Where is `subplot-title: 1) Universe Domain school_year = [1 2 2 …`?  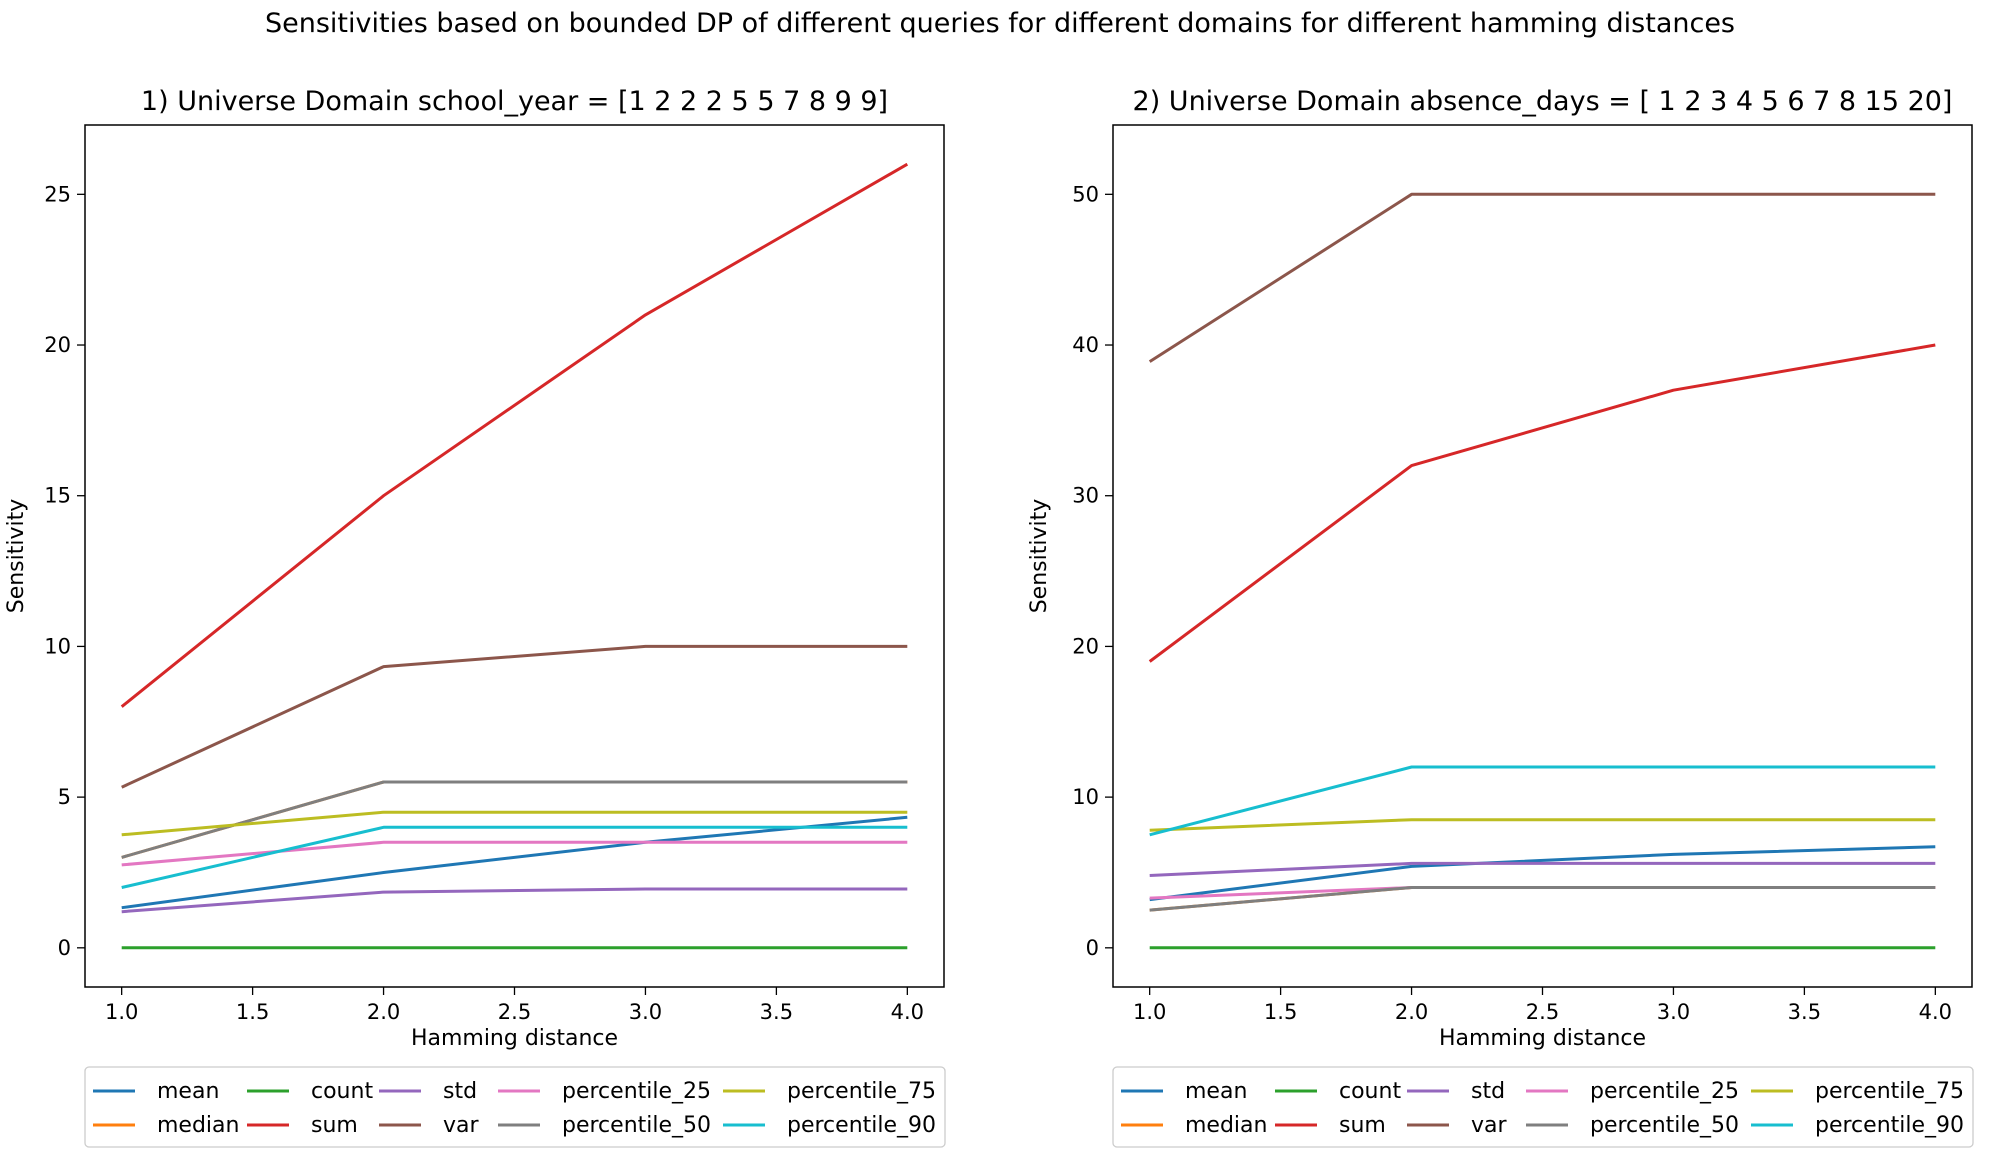 subplot-title: 1) Universe Domain school_year = [1 2 2 … is located at coordinates (514, 101).